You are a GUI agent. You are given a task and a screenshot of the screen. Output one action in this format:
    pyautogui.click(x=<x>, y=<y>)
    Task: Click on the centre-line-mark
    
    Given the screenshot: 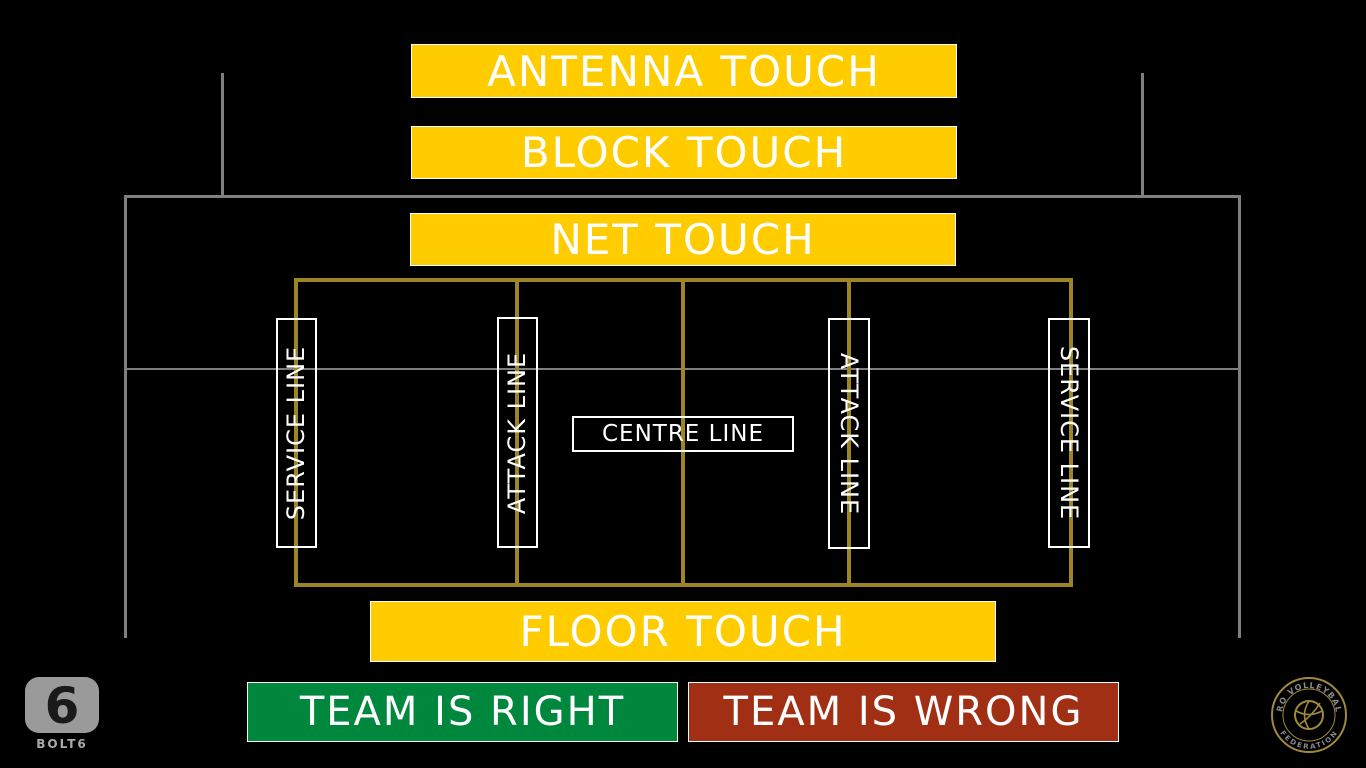 What is the action you would take?
    pyautogui.click(x=683, y=432)
    